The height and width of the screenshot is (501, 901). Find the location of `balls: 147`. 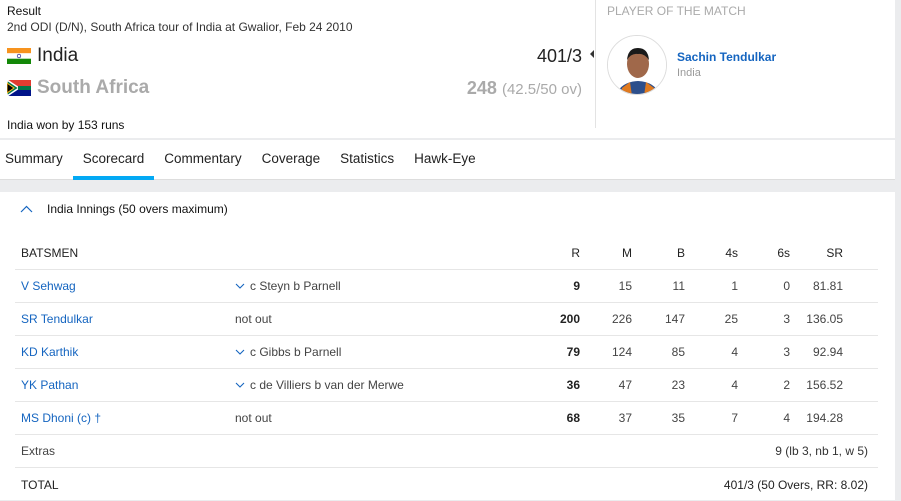

balls: 147 is located at coordinates (674, 319).